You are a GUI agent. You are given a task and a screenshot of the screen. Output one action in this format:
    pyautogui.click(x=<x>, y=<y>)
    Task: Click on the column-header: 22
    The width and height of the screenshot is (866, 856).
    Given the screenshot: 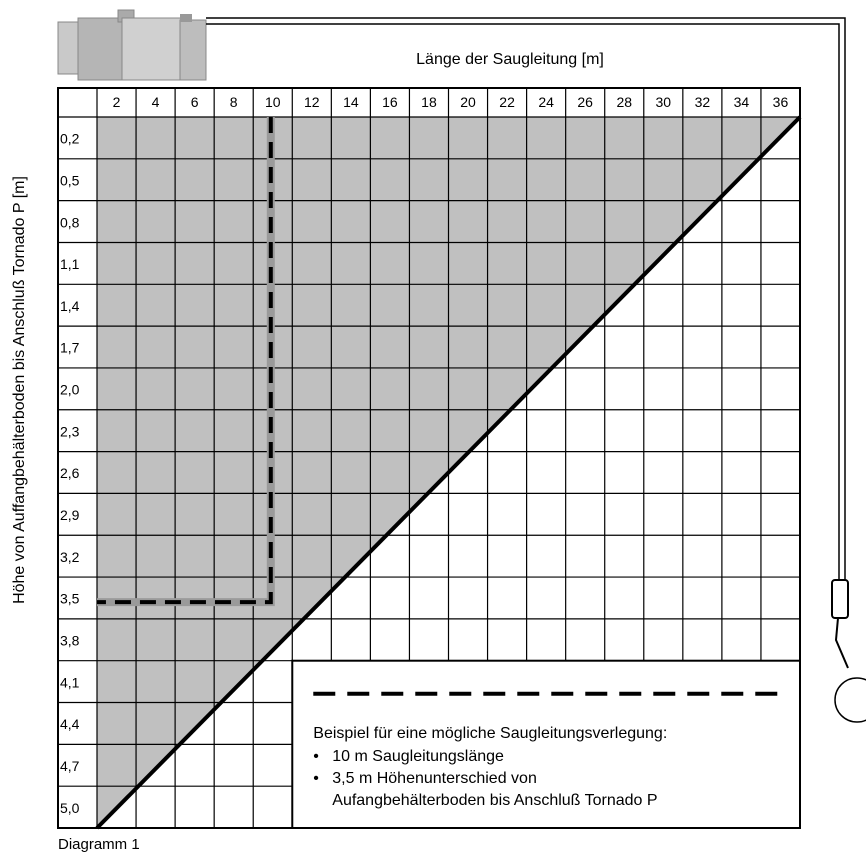 What is the action you would take?
    pyautogui.click(x=507, y=102)
    